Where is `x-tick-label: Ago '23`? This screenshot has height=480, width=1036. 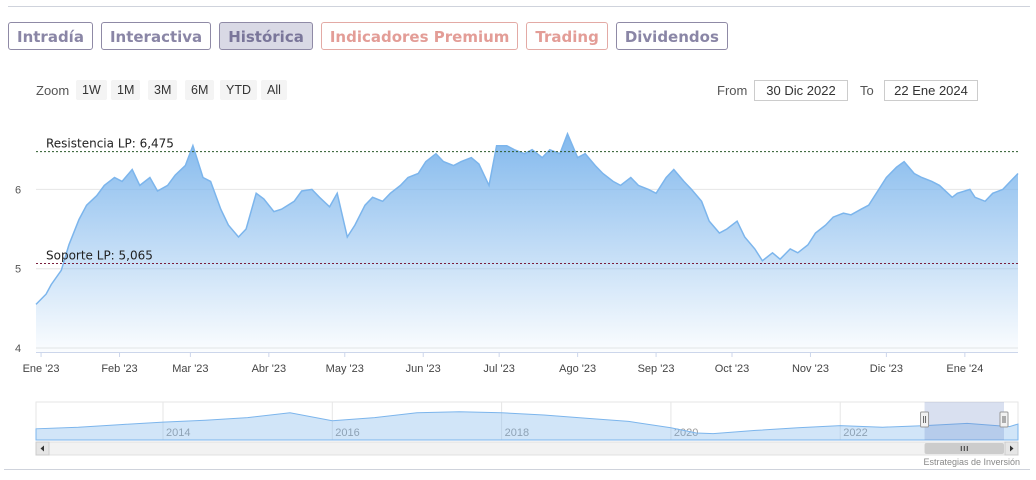 x-tick-label: Ago '23 is located at coordinates (577, 369).